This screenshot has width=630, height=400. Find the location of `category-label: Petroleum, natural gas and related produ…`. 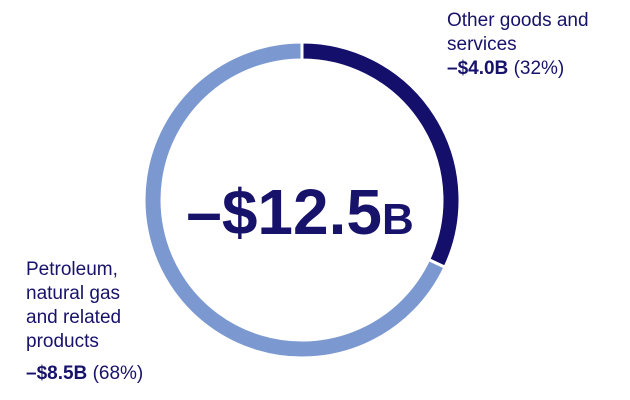

category-label: Petroleum, natural gas and related produ… is located at coordinates (74, 305).